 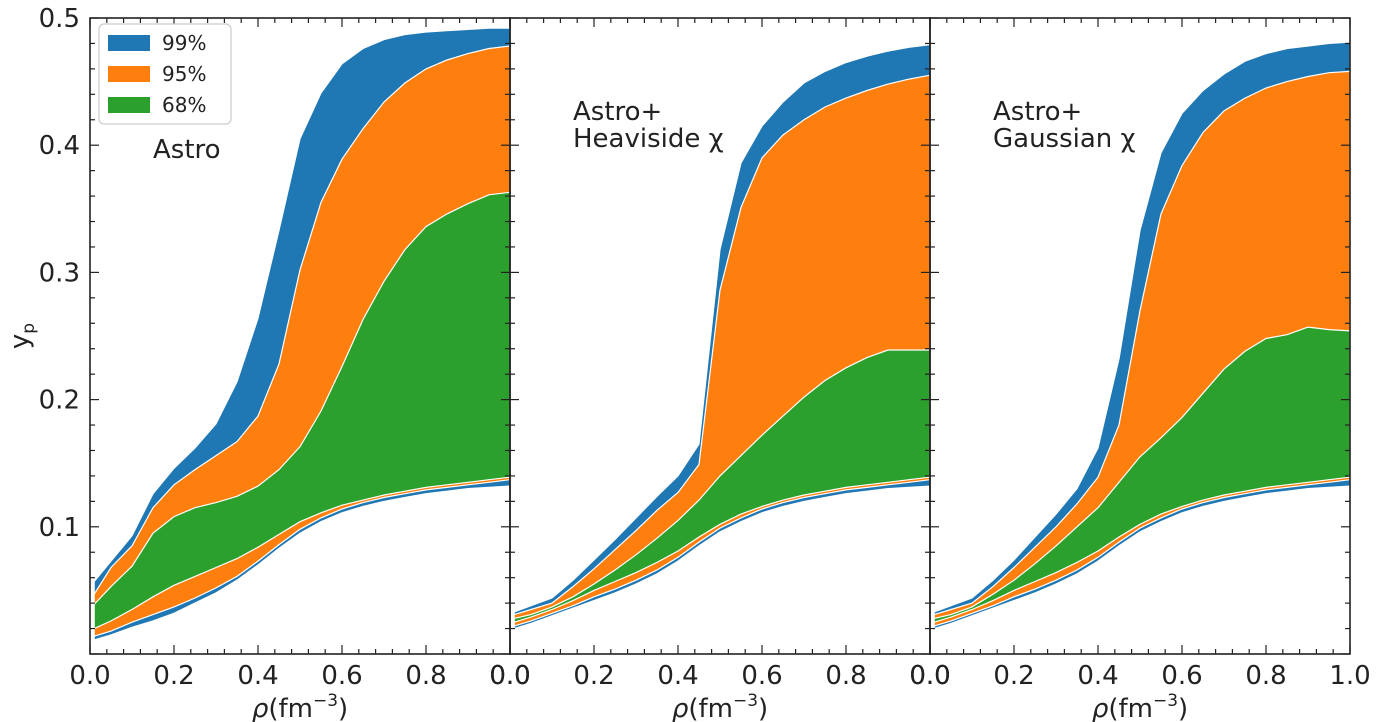 I want to click on y-tick-label: 0.5, so click(x=59, y=19).